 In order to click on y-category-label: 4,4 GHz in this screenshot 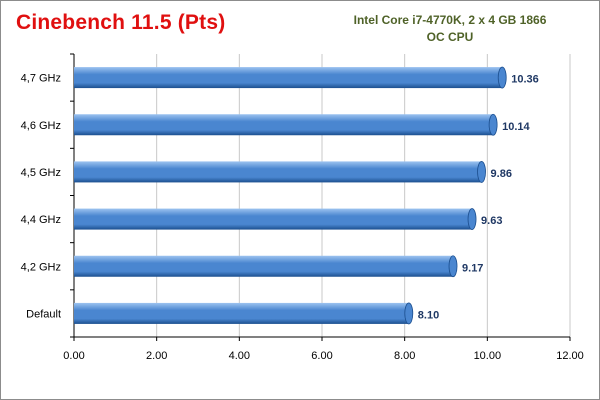, I will do `click(41, 220)`.